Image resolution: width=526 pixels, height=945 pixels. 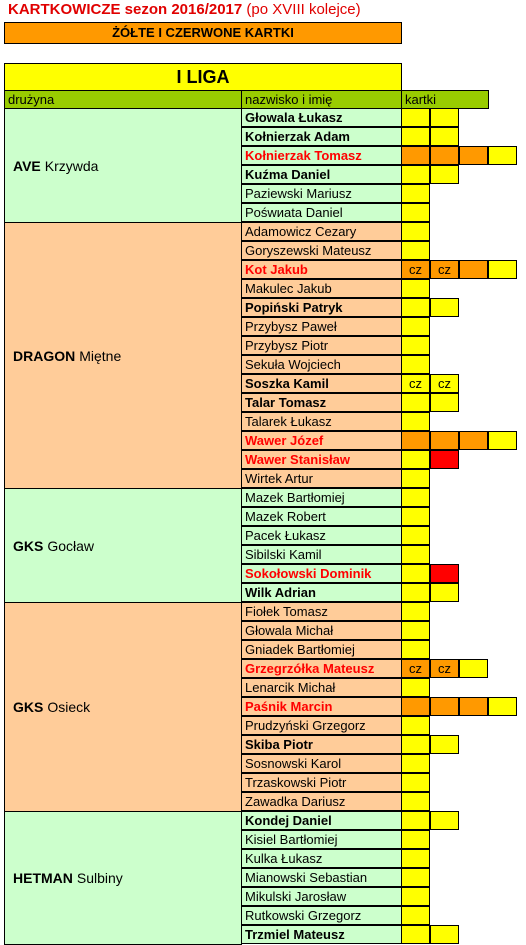 What do you see at coordinates (445, 99) in the screenshot?
I see `column-header-cards: kartki` at bounding box center [445, 99].